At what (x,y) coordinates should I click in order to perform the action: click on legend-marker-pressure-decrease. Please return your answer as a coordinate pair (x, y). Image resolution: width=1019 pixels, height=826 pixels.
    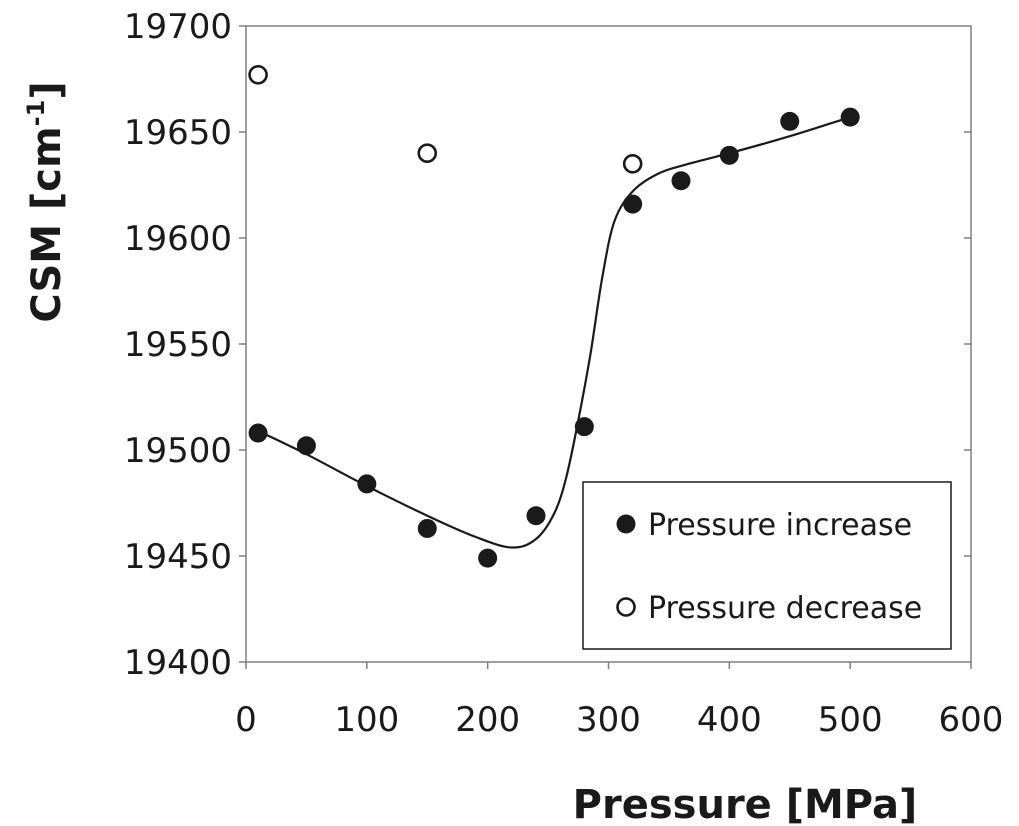
    Looking at the image, I should click on (626, 607).